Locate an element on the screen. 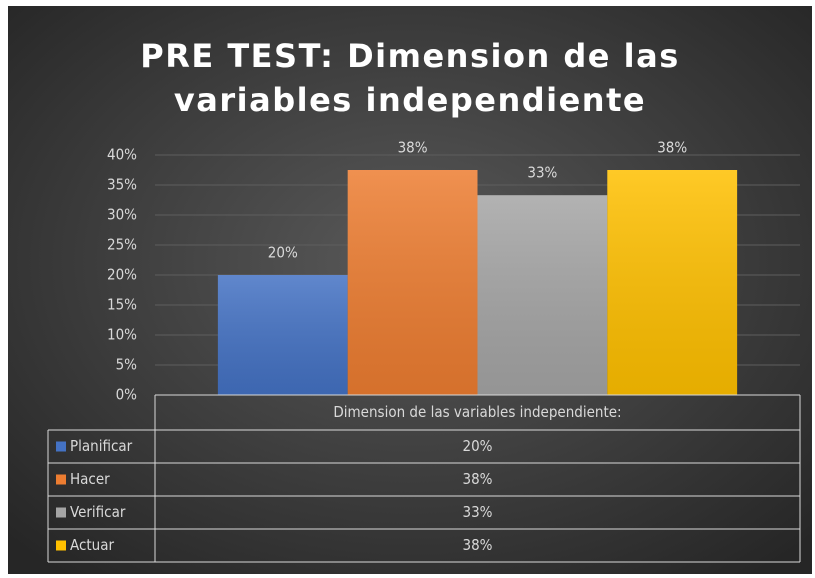  table-value: 33% is located at coordinates (478, 512).